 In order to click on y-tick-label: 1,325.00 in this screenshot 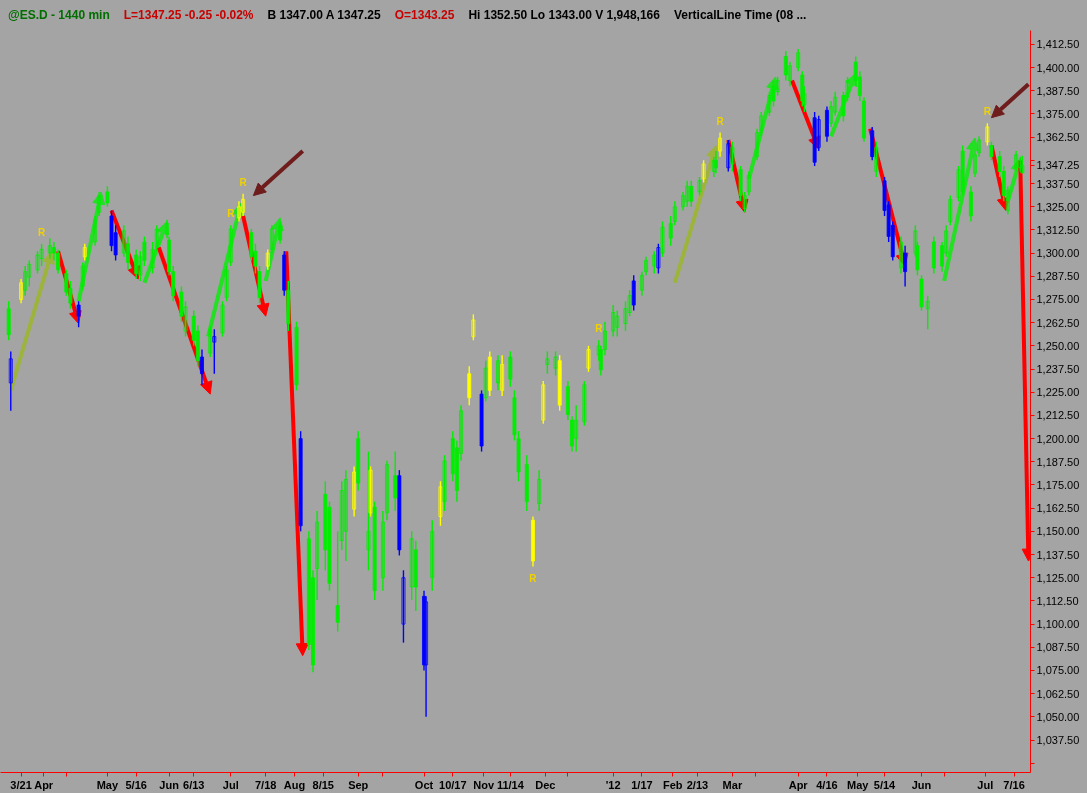, I will do `click(1058, 206)`.